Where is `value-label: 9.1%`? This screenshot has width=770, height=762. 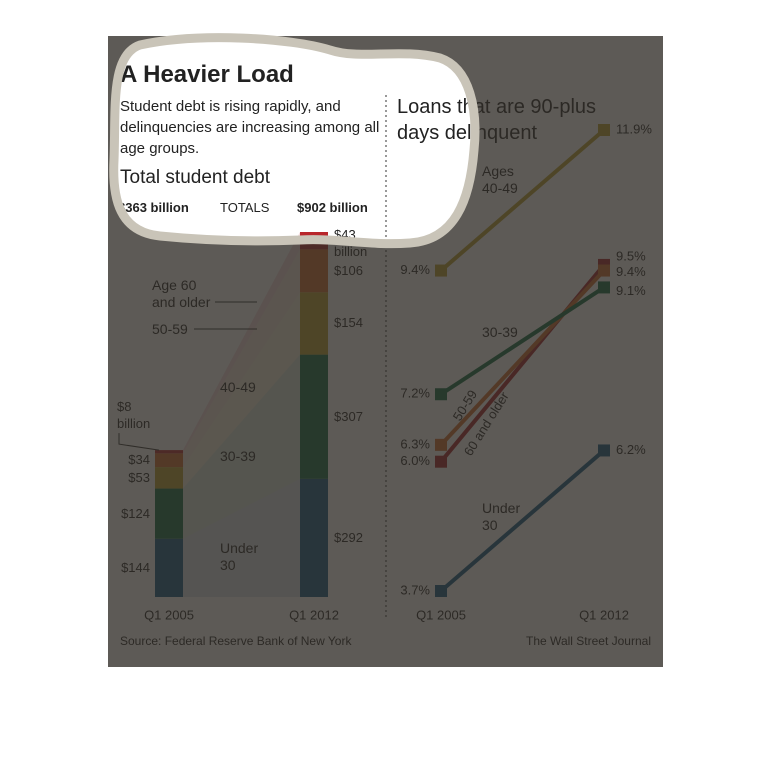 value-label: 9.1% is located at coordinates (631, 290).